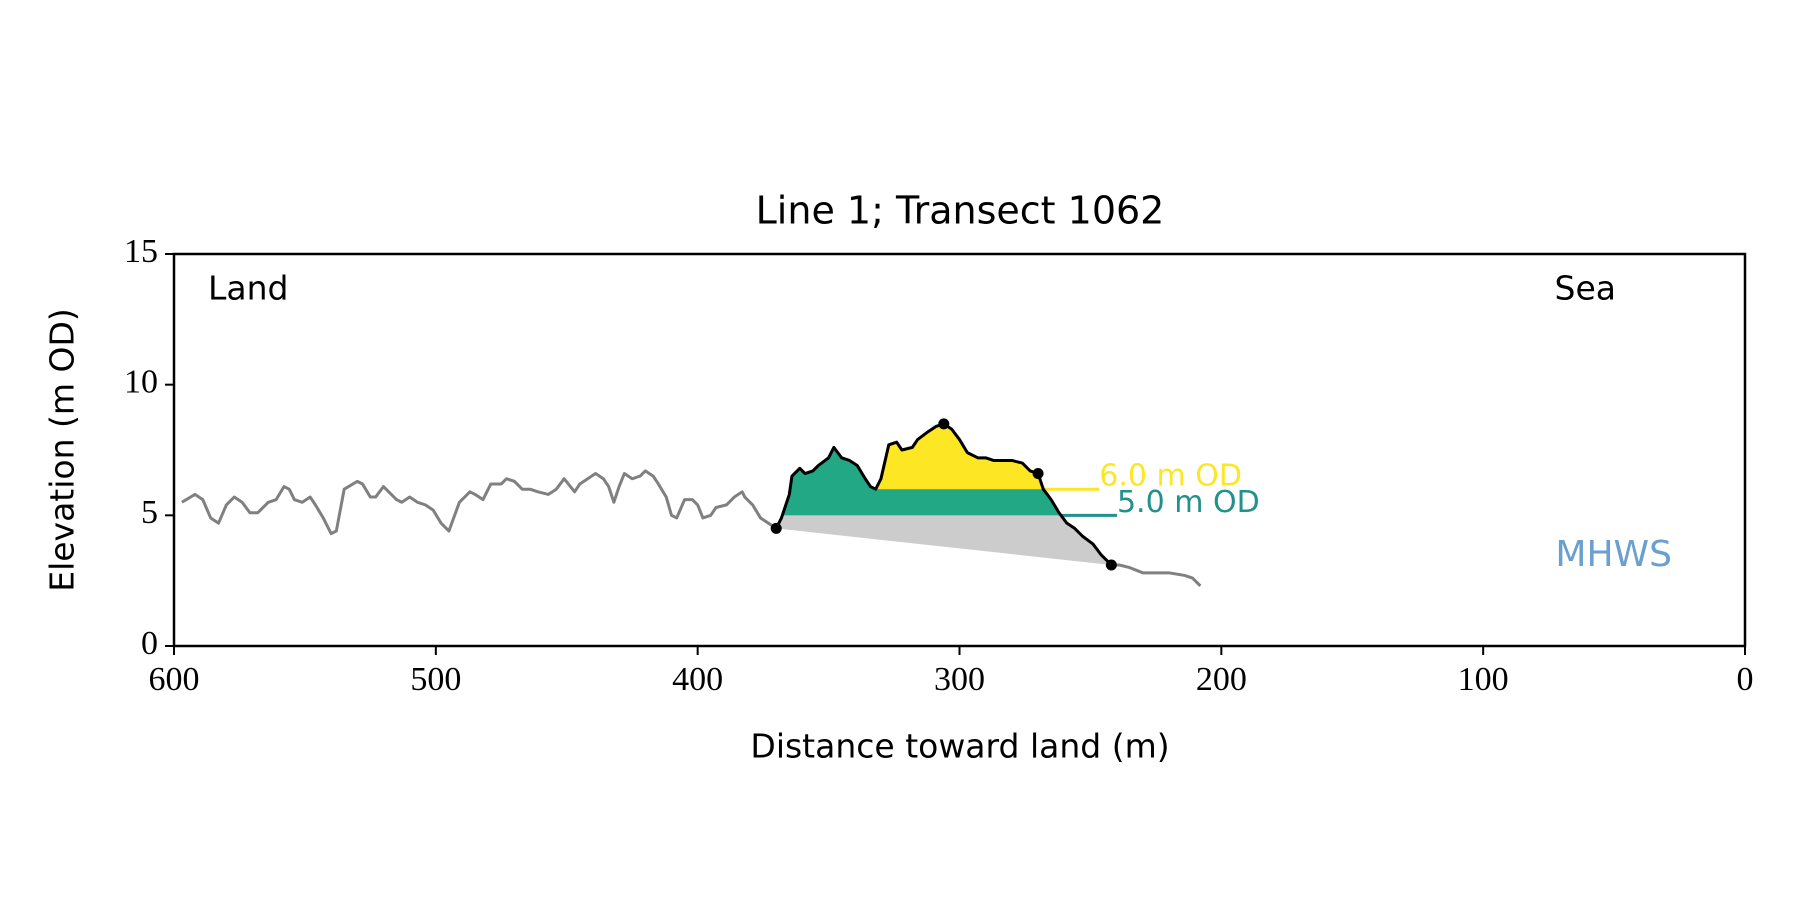 This screenshot has height=900, width=1800. What do you see at coordinates (959, 456) in the screenshot?
I see `level-fill` at bounding box center [959, 456].